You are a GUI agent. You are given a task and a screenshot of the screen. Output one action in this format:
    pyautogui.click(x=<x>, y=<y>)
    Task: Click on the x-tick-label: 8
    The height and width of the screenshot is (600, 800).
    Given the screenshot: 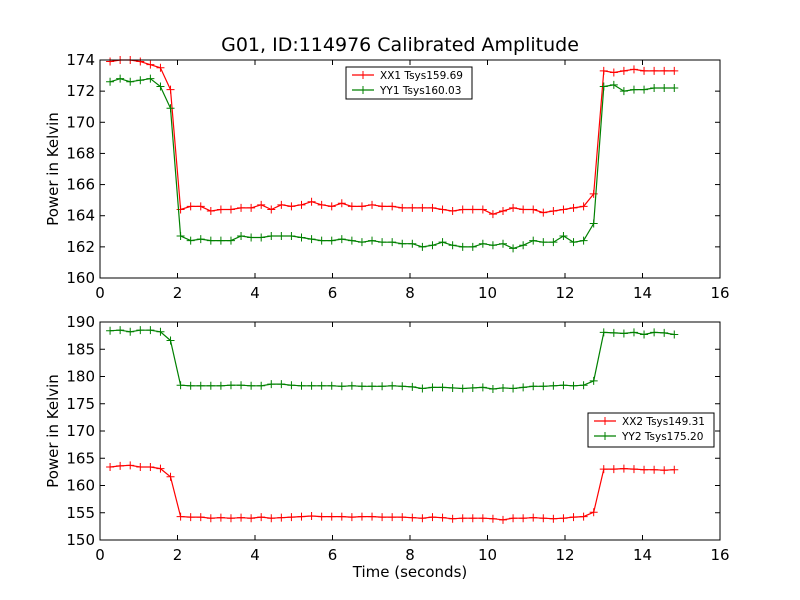 What is the action you would take?
    pyautogui.click(x=410, y=293)
    